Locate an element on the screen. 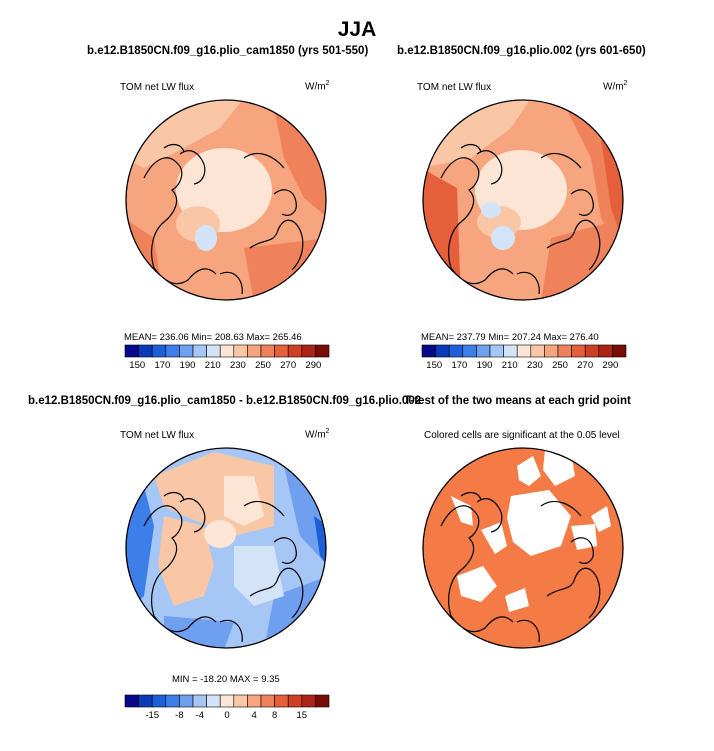 This screenshot has height=751, width=714. colorbar-tick-label: 8 is located at coordinates (274, 715).